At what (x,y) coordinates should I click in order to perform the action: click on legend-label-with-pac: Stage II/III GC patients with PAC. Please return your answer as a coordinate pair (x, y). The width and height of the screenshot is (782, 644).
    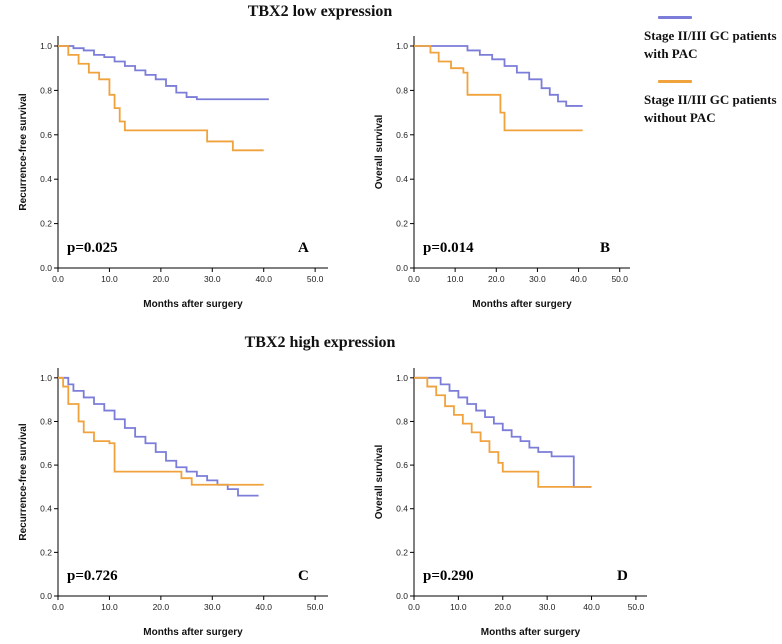
    Looking at the image, I should click on (710, 44).